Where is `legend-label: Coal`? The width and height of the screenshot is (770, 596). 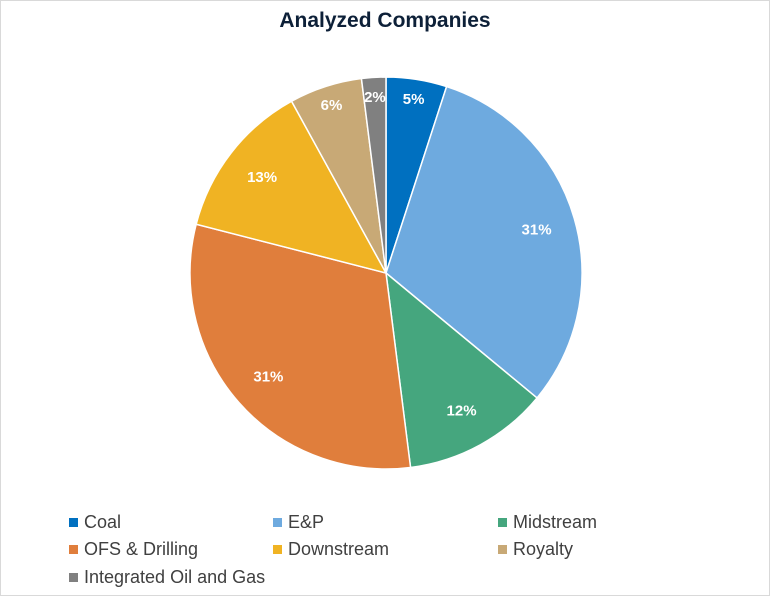
legend-label: Coal is located at coordinates (103, 522).